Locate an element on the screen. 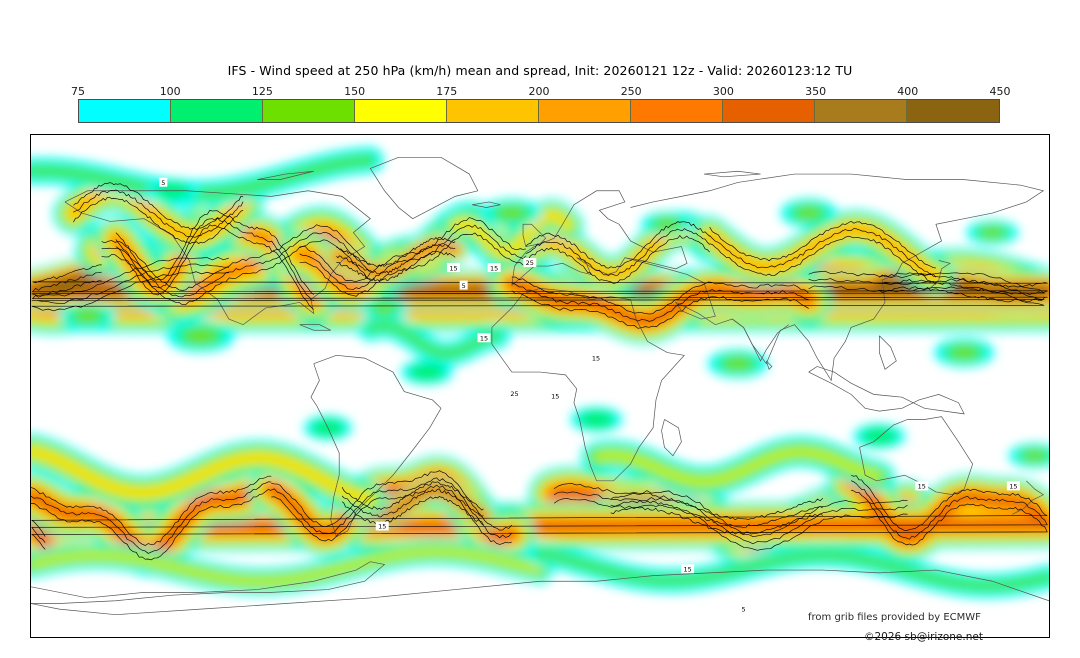  contour-label: 25 is located at coordinates (514, 394).